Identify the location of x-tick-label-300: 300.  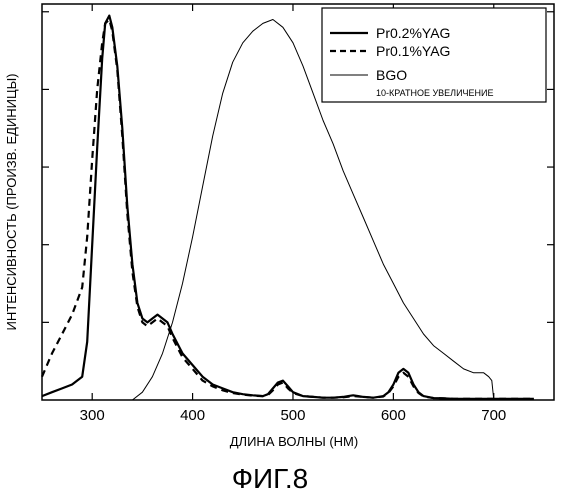
(92, 415).